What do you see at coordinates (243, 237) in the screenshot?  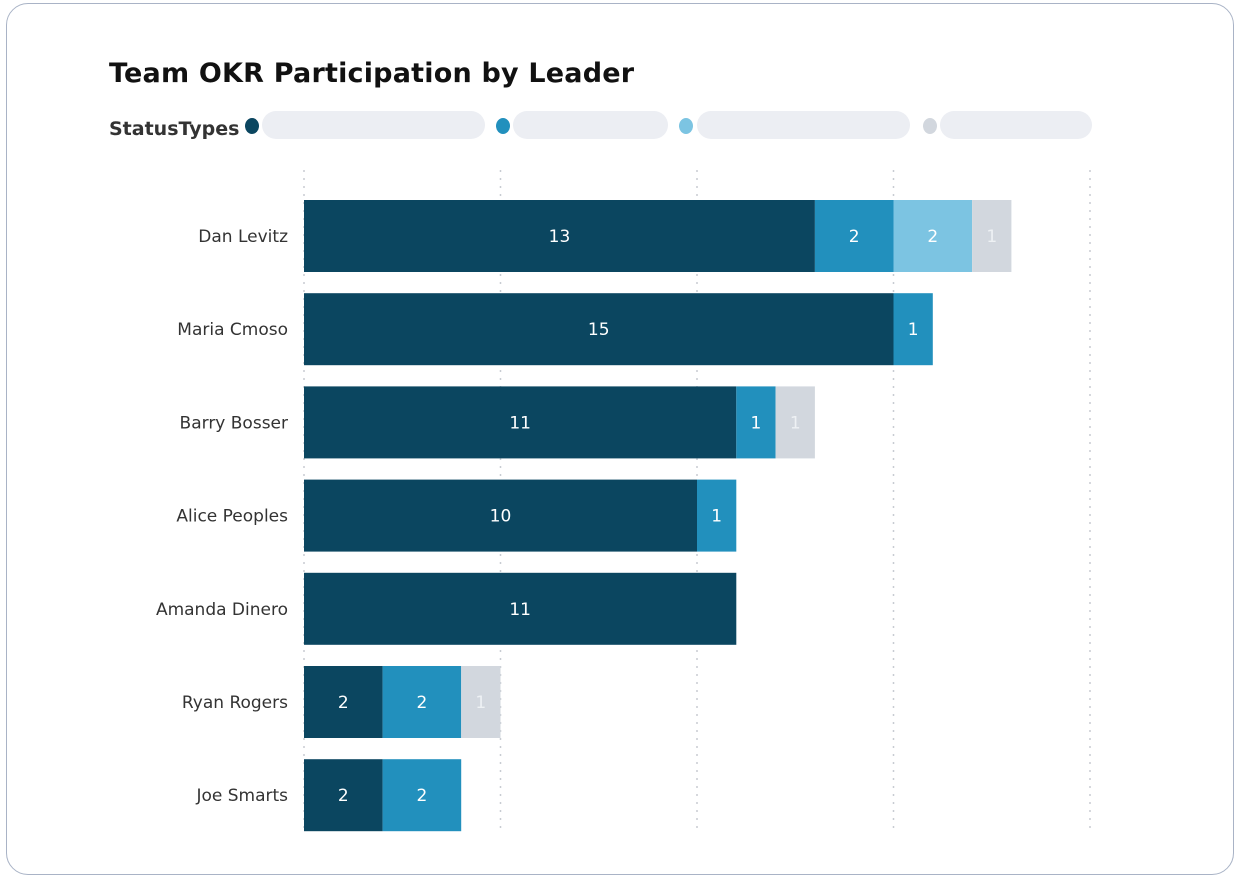 I see `category-label: Dan Levitz` at bounding box center [243, 237].